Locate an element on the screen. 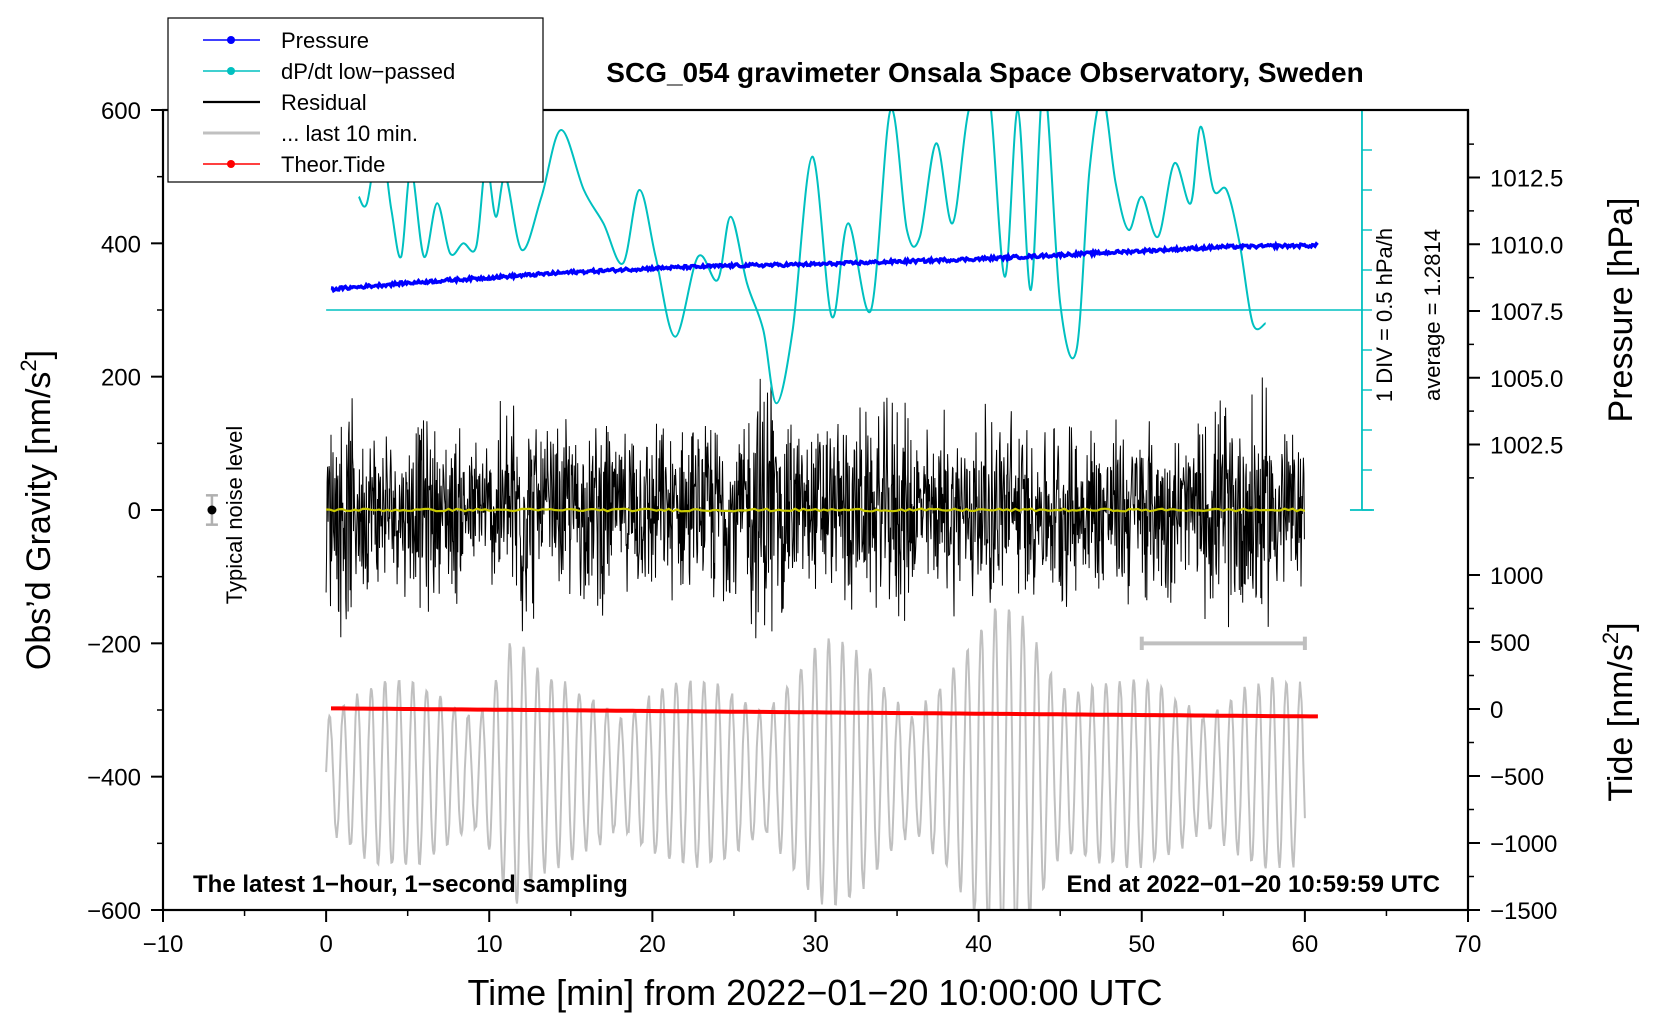 Image resolution: width=1660 pixels, height=1020 pixels. legend-label: Pressure is located at coordinates (325, 40).